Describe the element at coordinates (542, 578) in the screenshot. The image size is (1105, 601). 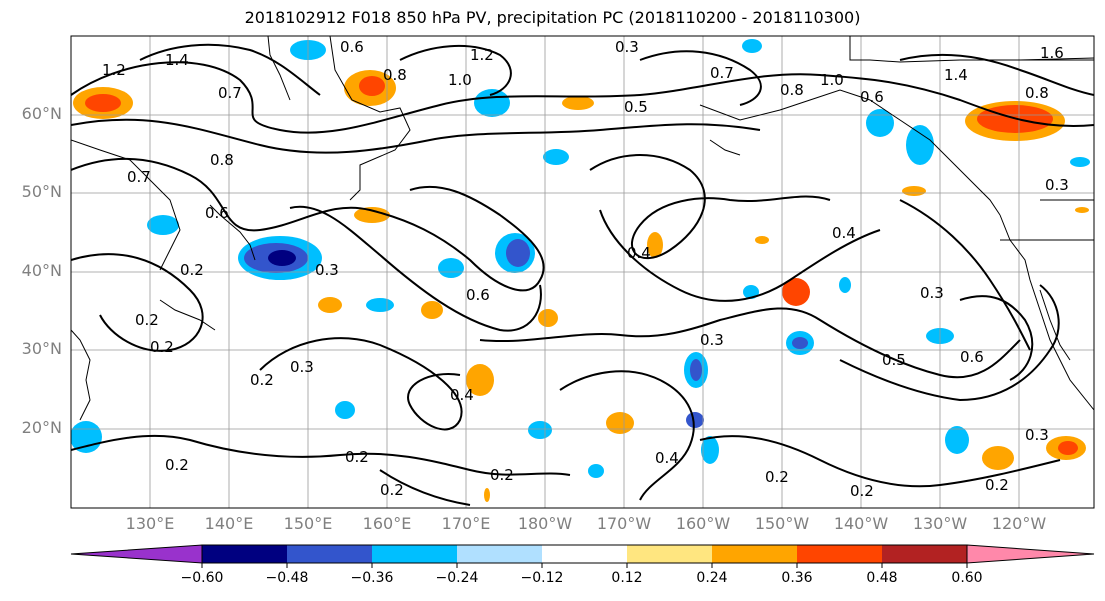
I see `colorbar-tick-label: −0.12` at that location.